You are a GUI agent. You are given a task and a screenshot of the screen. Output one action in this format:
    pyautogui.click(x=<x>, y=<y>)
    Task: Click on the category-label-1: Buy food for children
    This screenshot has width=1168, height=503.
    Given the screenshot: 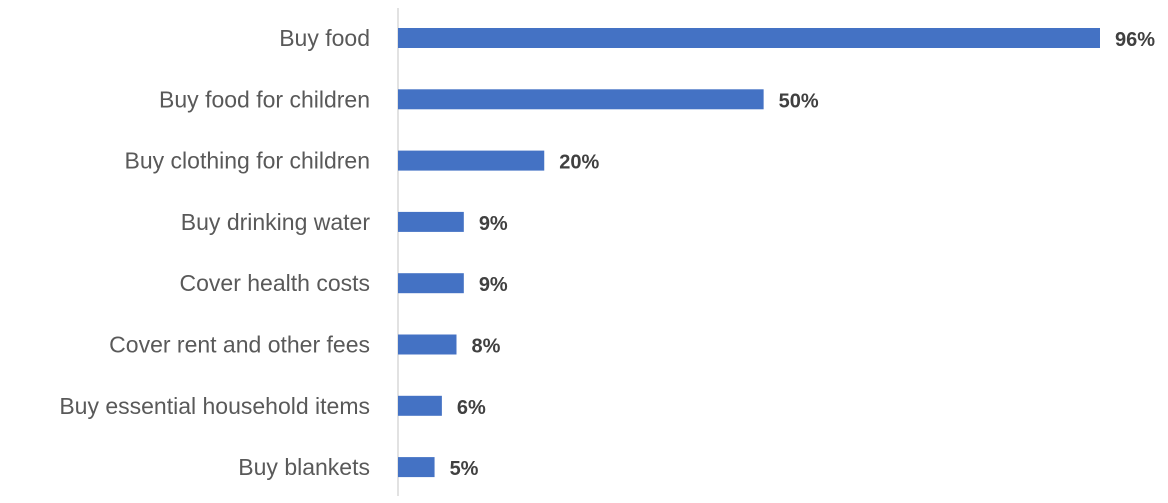 What is the action you would take?
    pyautogui.click(x=264, y=99)
    